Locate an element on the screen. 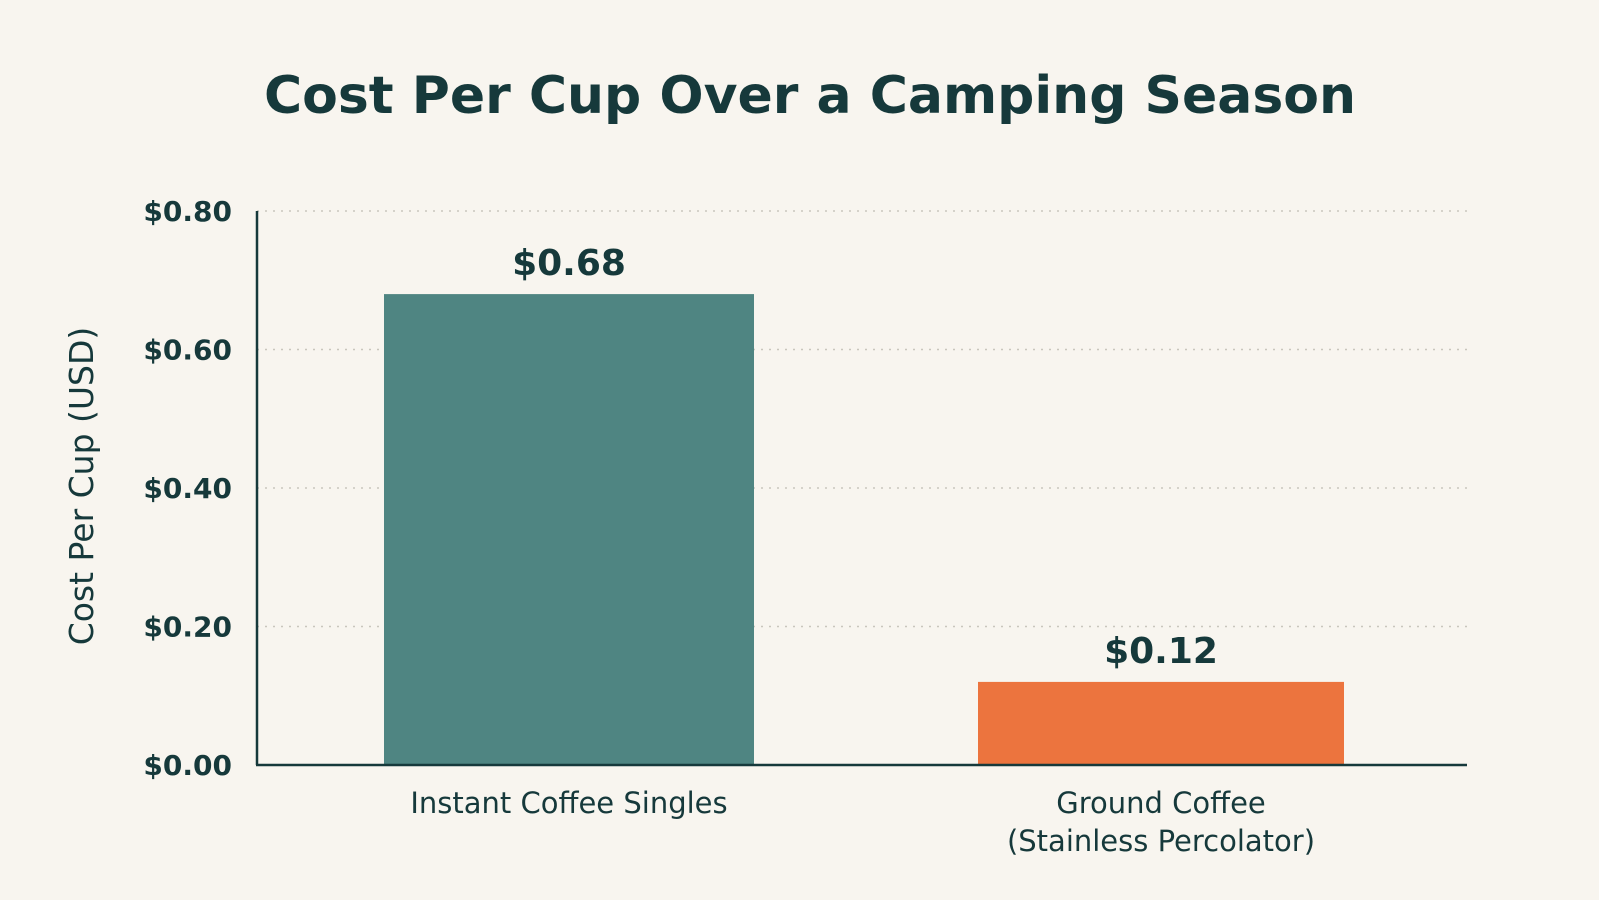  y-axis-label: Cost Per Cup (USD) is located at coordinates (81, 486).